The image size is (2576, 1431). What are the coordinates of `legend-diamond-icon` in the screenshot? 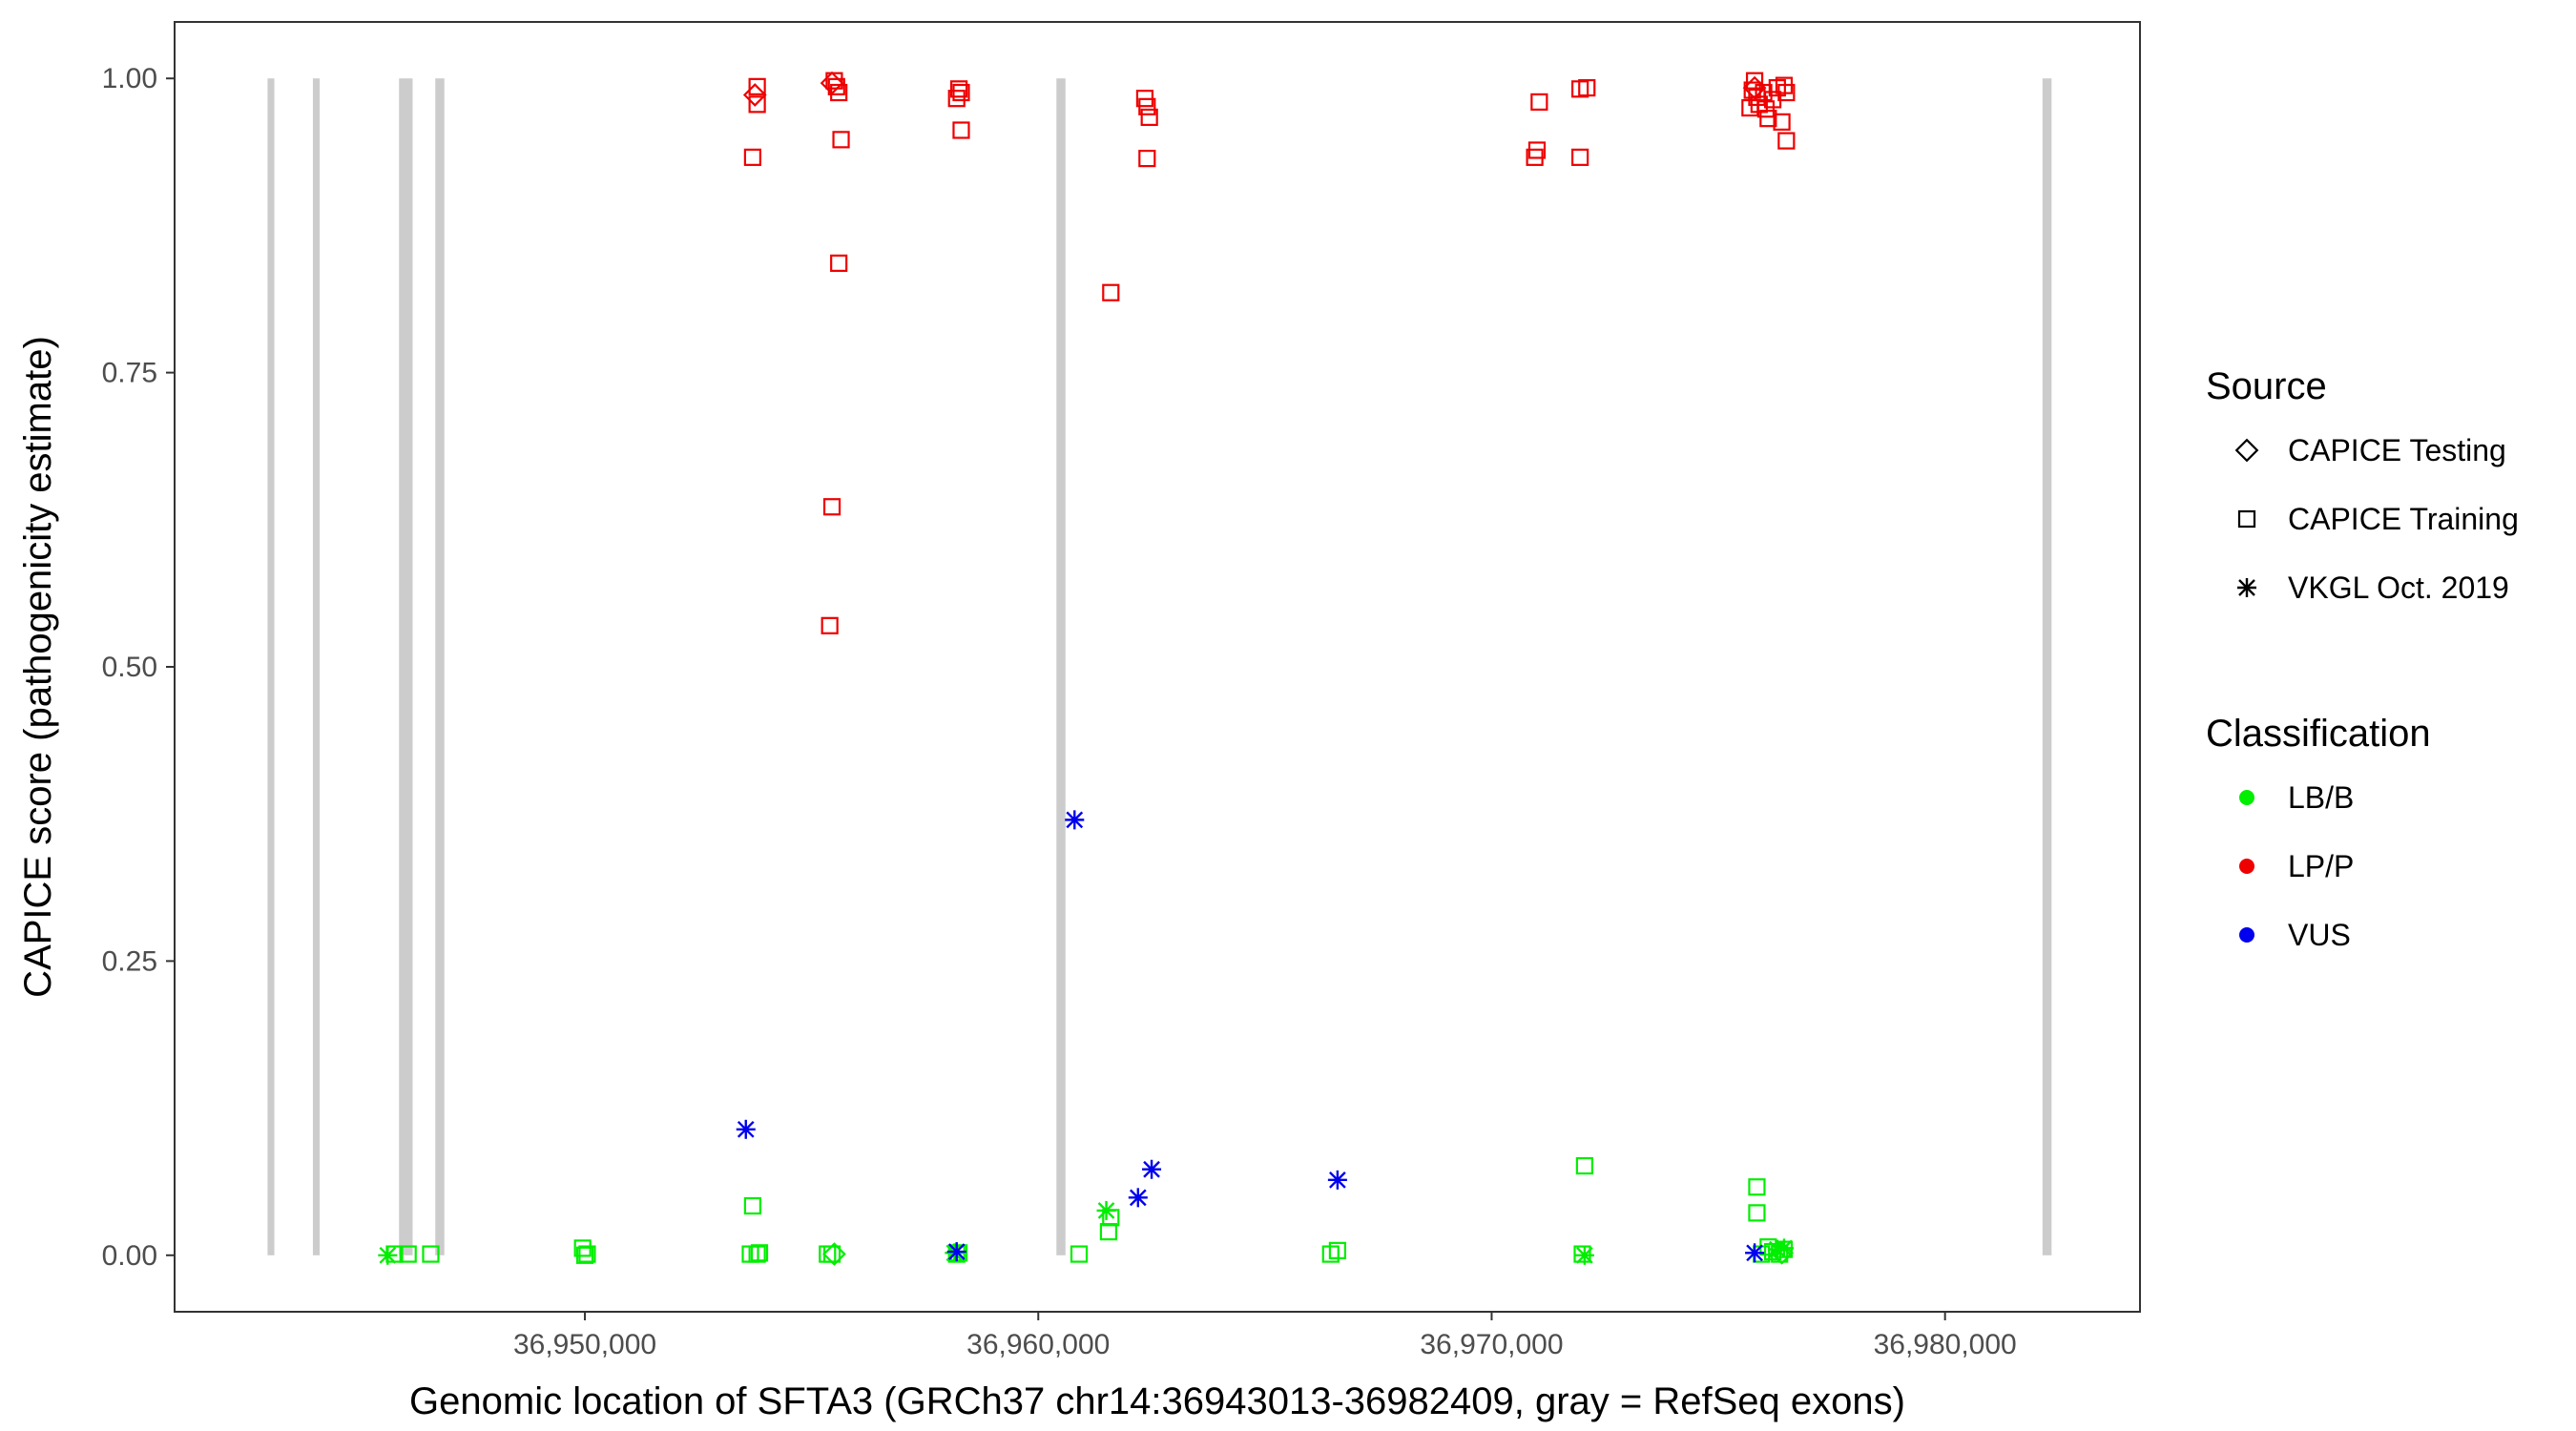 It's located at (2246, 450).